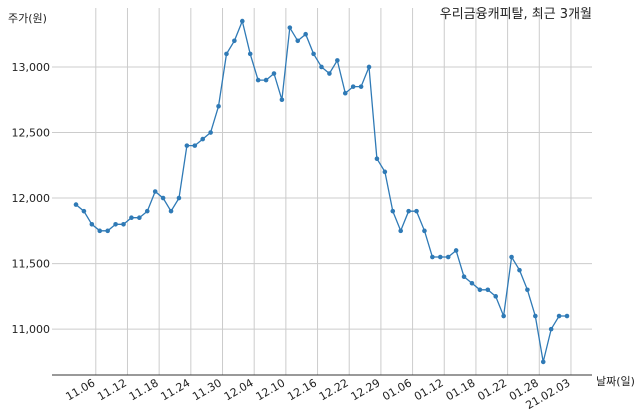  Describe the element at coordinates (492, 389) in the screenshot. I see `x-tick-label: 01.22` at that location.